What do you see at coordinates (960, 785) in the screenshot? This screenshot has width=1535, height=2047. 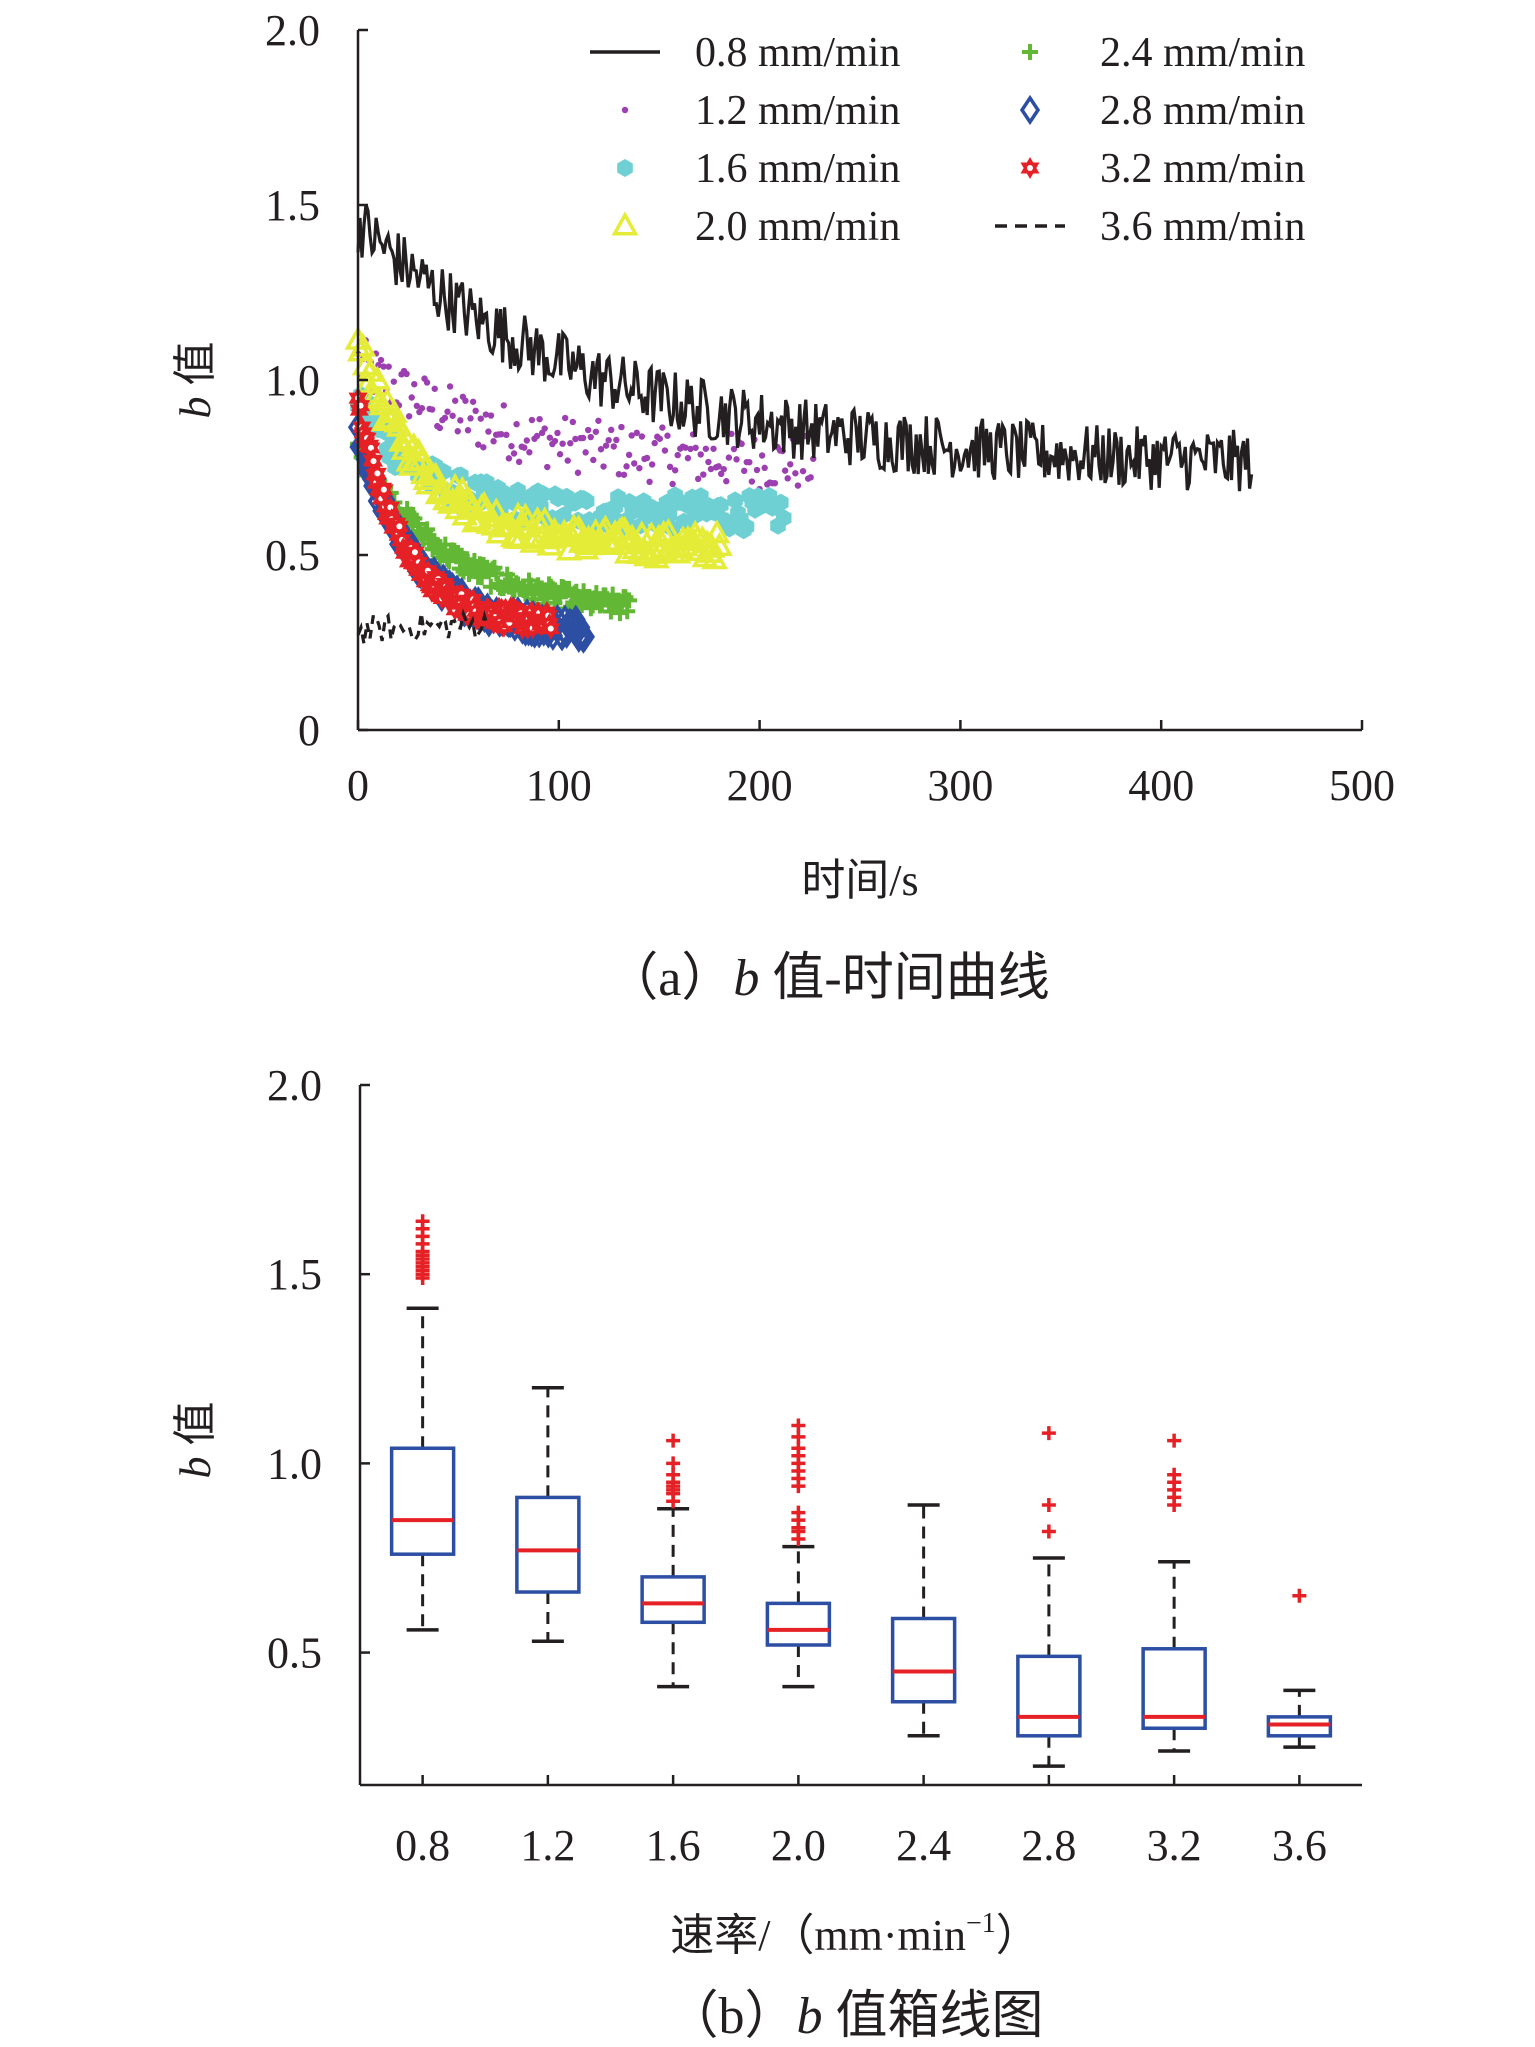 I see `a-xtick-label-3: 300` at bounding box center [960, 785].